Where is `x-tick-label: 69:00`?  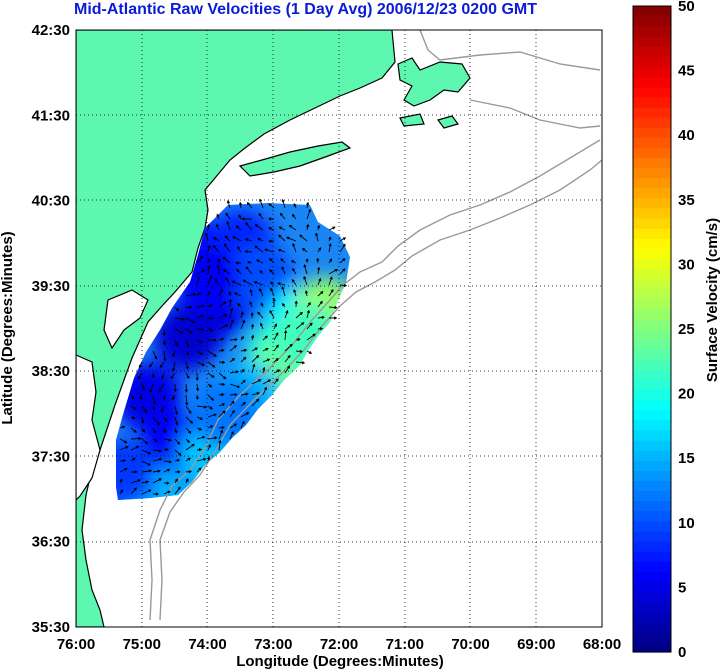 x-tick-label: 69:00 is located at coordinates (536, 644).